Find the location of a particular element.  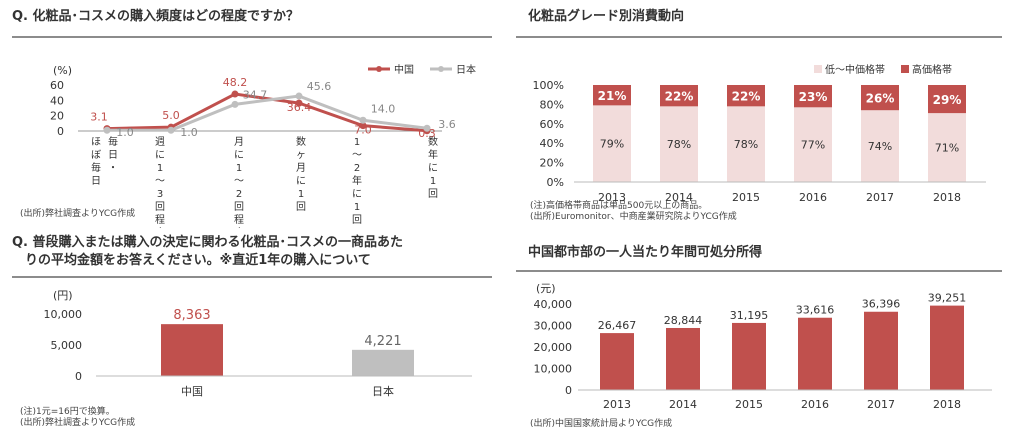

category-label-char: 数 is located at coordinates (301, 141).